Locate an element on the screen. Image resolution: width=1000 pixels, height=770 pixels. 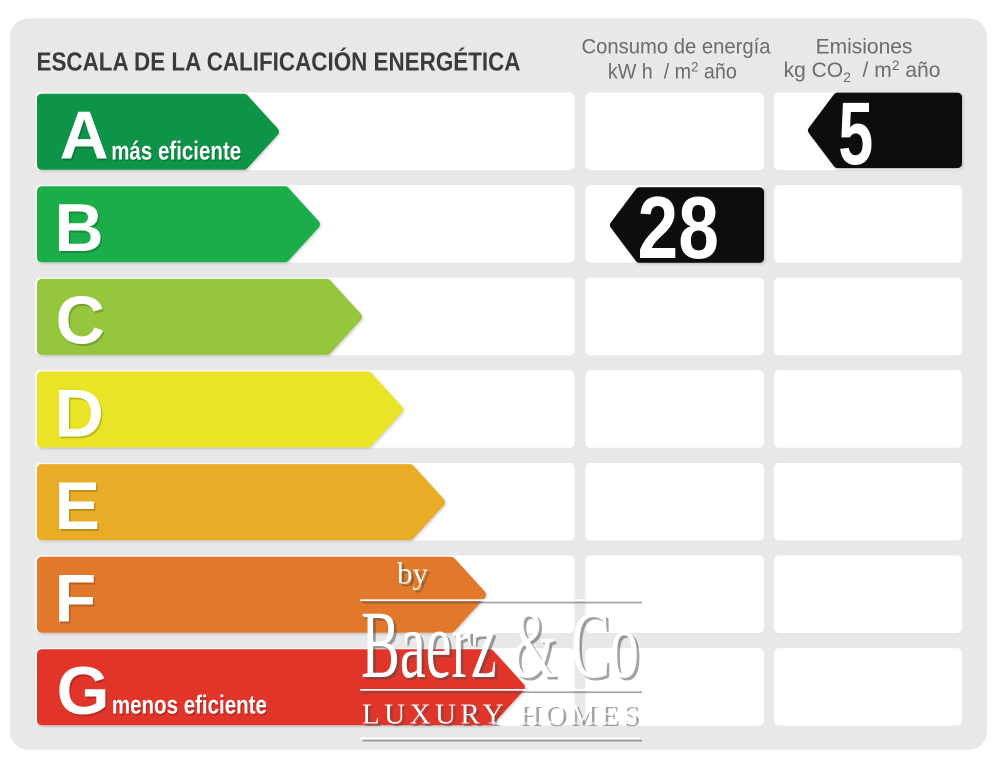
svg-text: 28 is located at coordinates (678, 229).